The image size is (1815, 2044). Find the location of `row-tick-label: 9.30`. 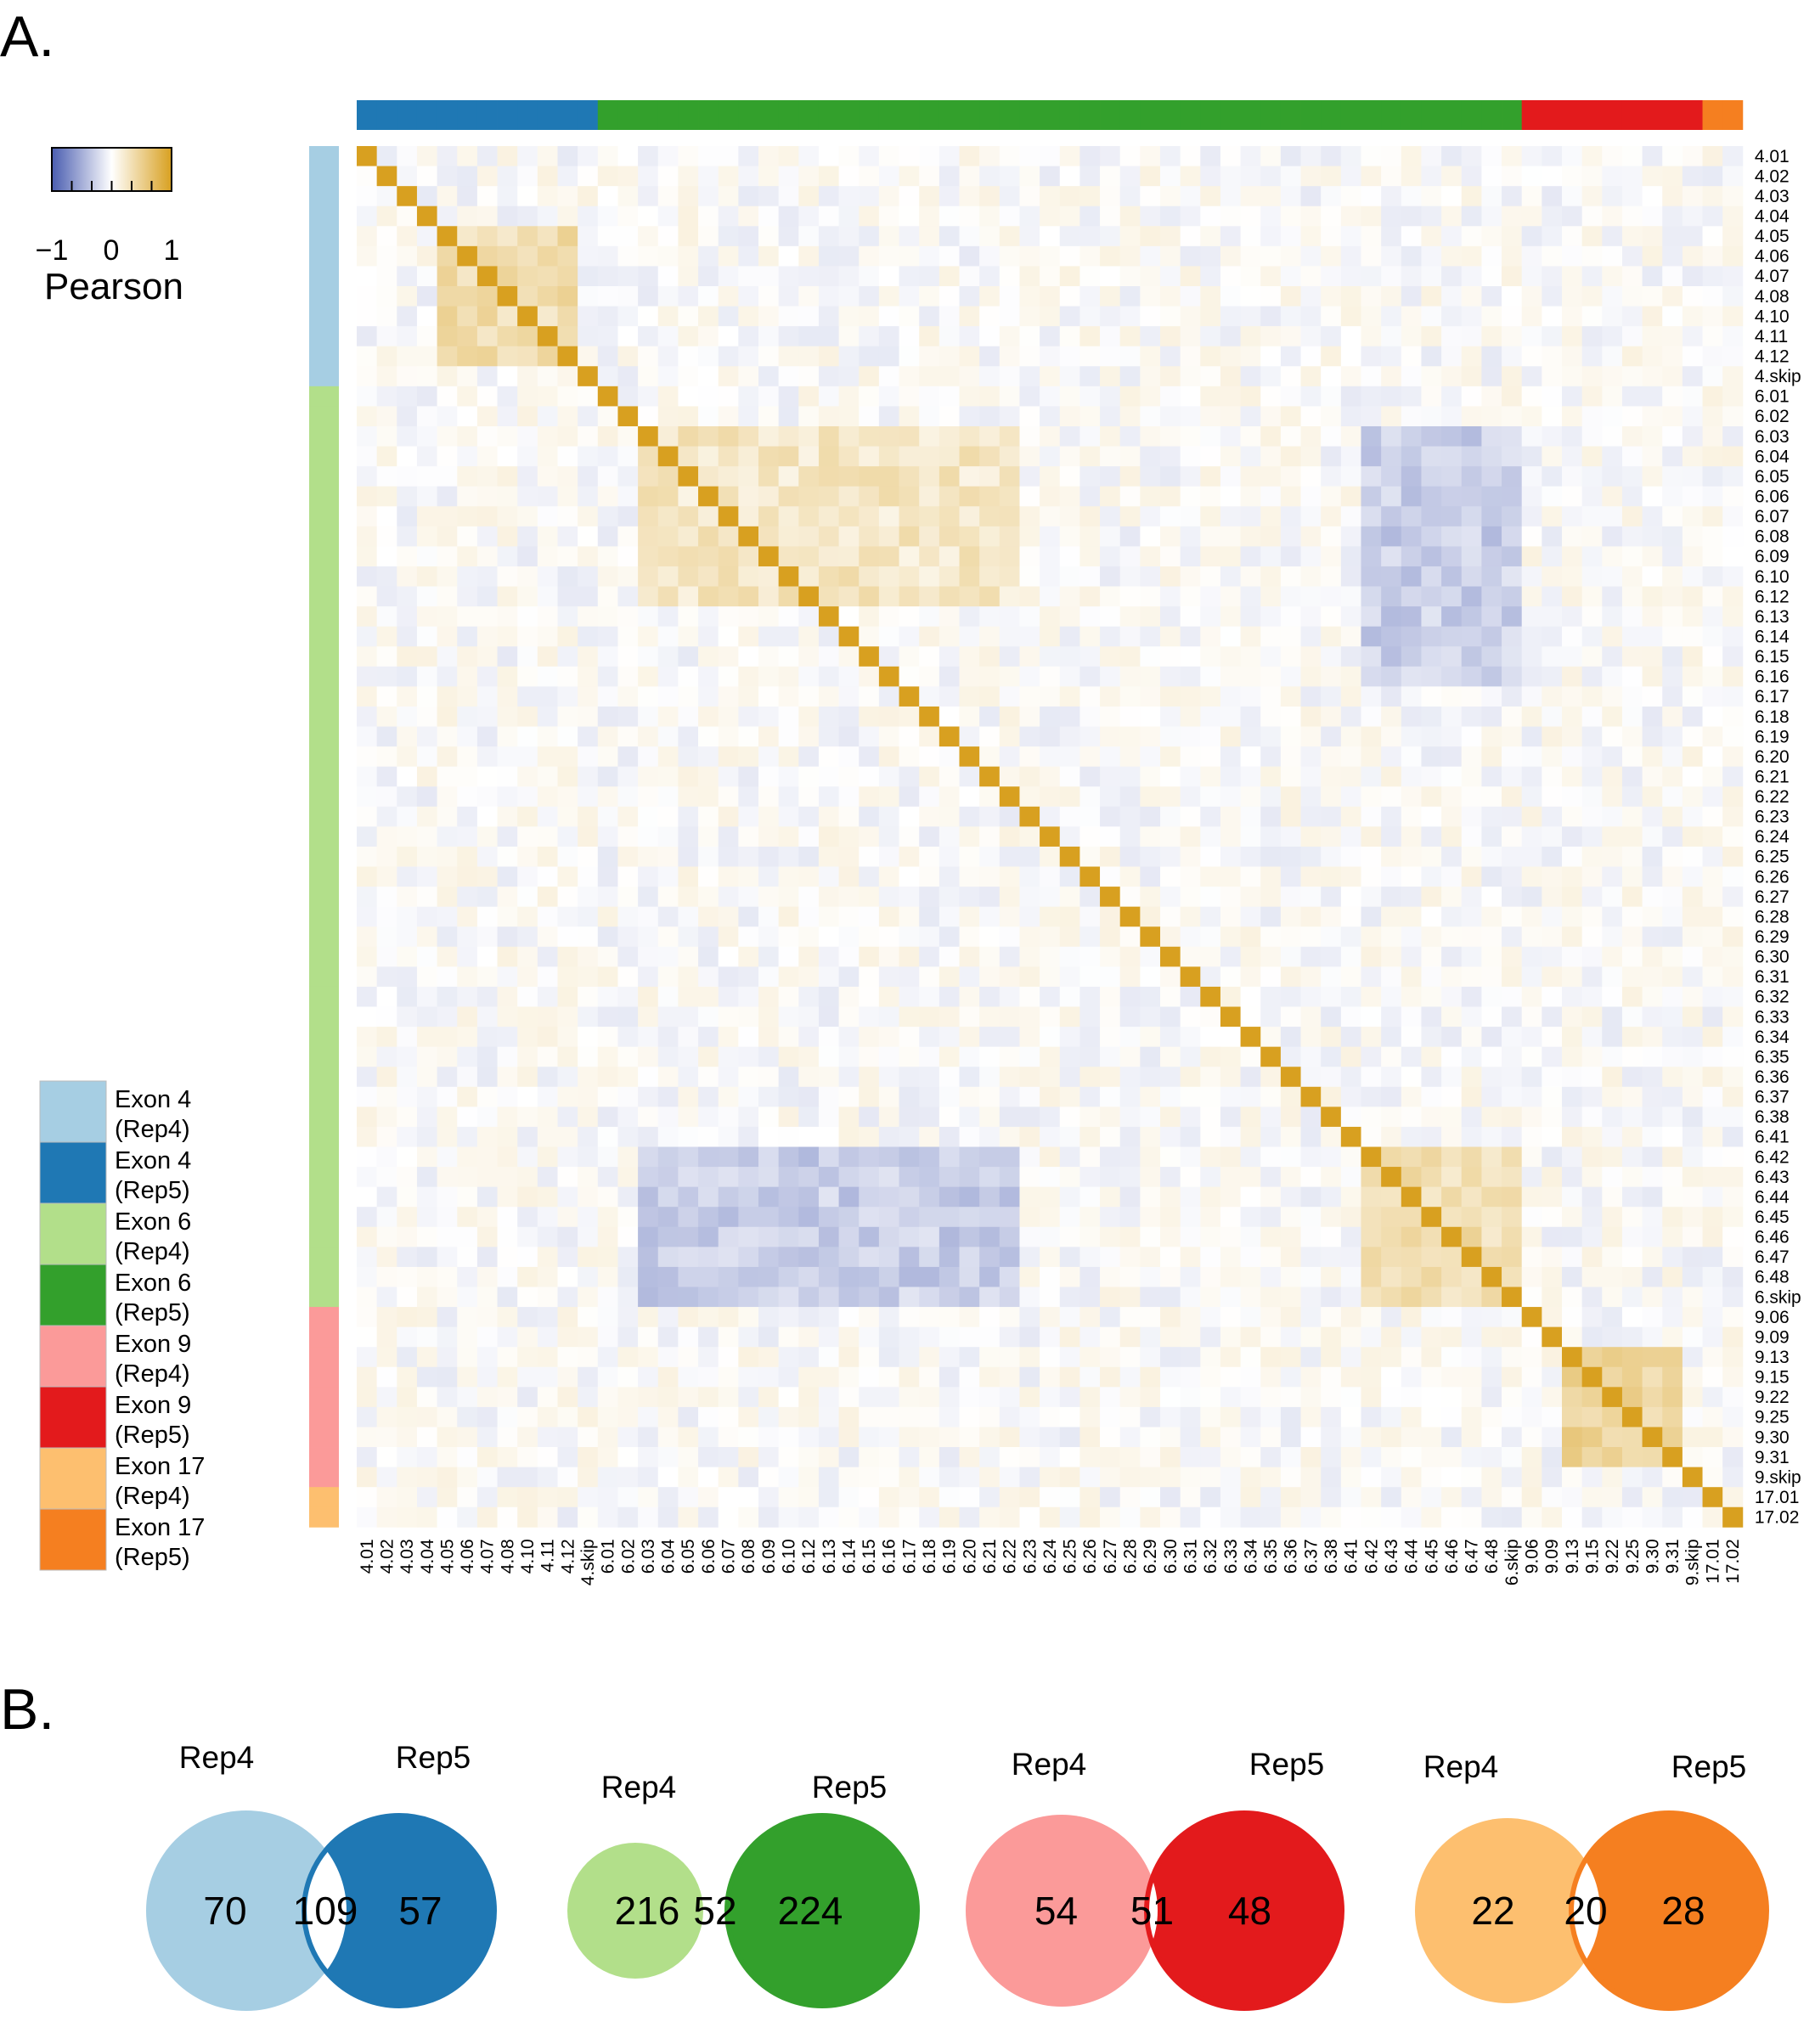

row-tick-label: 9.30 is located at coordinates (1772, 1437).